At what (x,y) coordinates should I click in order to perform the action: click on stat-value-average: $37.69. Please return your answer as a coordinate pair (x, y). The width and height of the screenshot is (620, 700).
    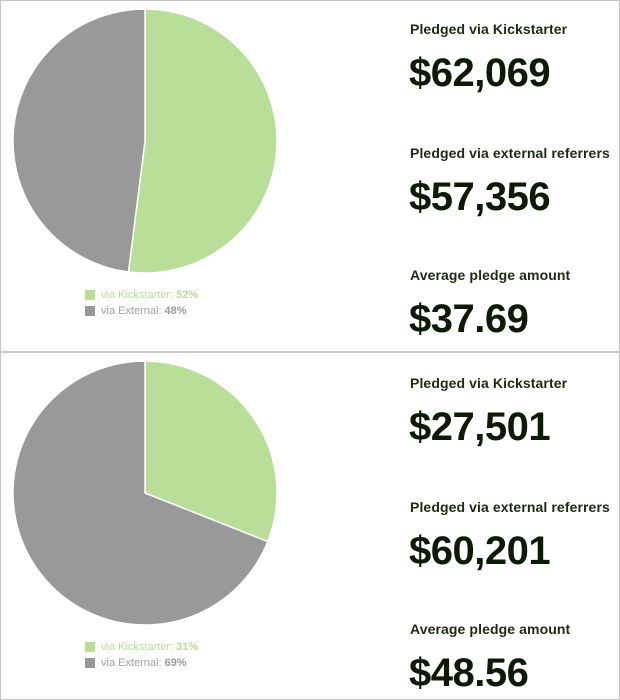
    Looking at the image, I should click on (469, 319).